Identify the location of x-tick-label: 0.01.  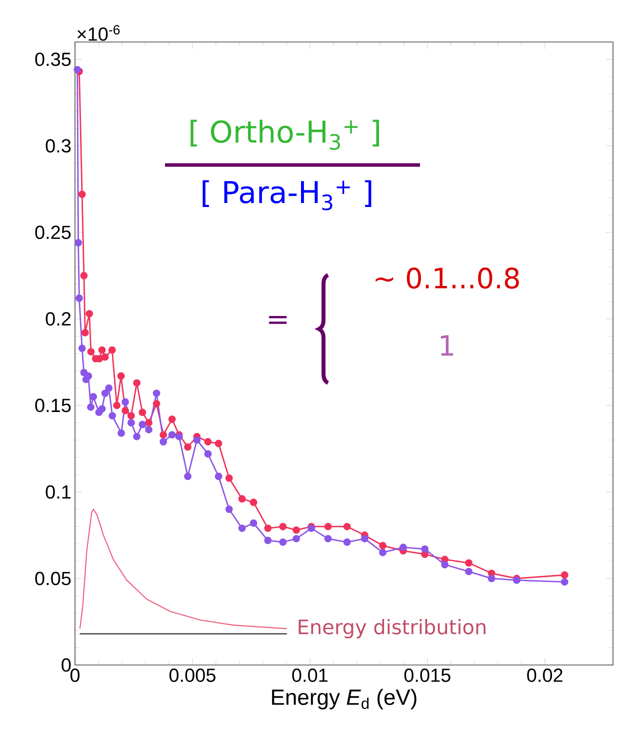
(310, 675).